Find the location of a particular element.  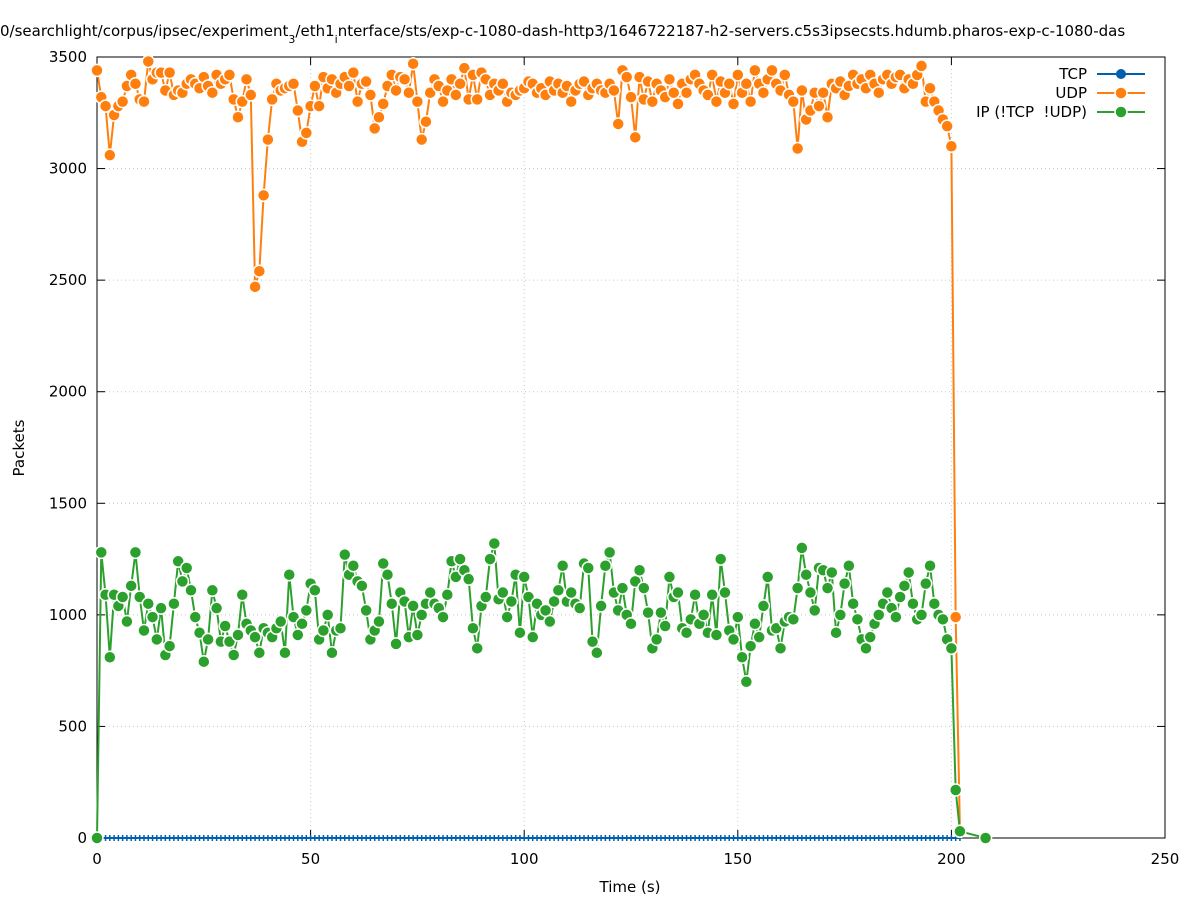

y-tick-label: 2000 is located at coordinates (68, 392).